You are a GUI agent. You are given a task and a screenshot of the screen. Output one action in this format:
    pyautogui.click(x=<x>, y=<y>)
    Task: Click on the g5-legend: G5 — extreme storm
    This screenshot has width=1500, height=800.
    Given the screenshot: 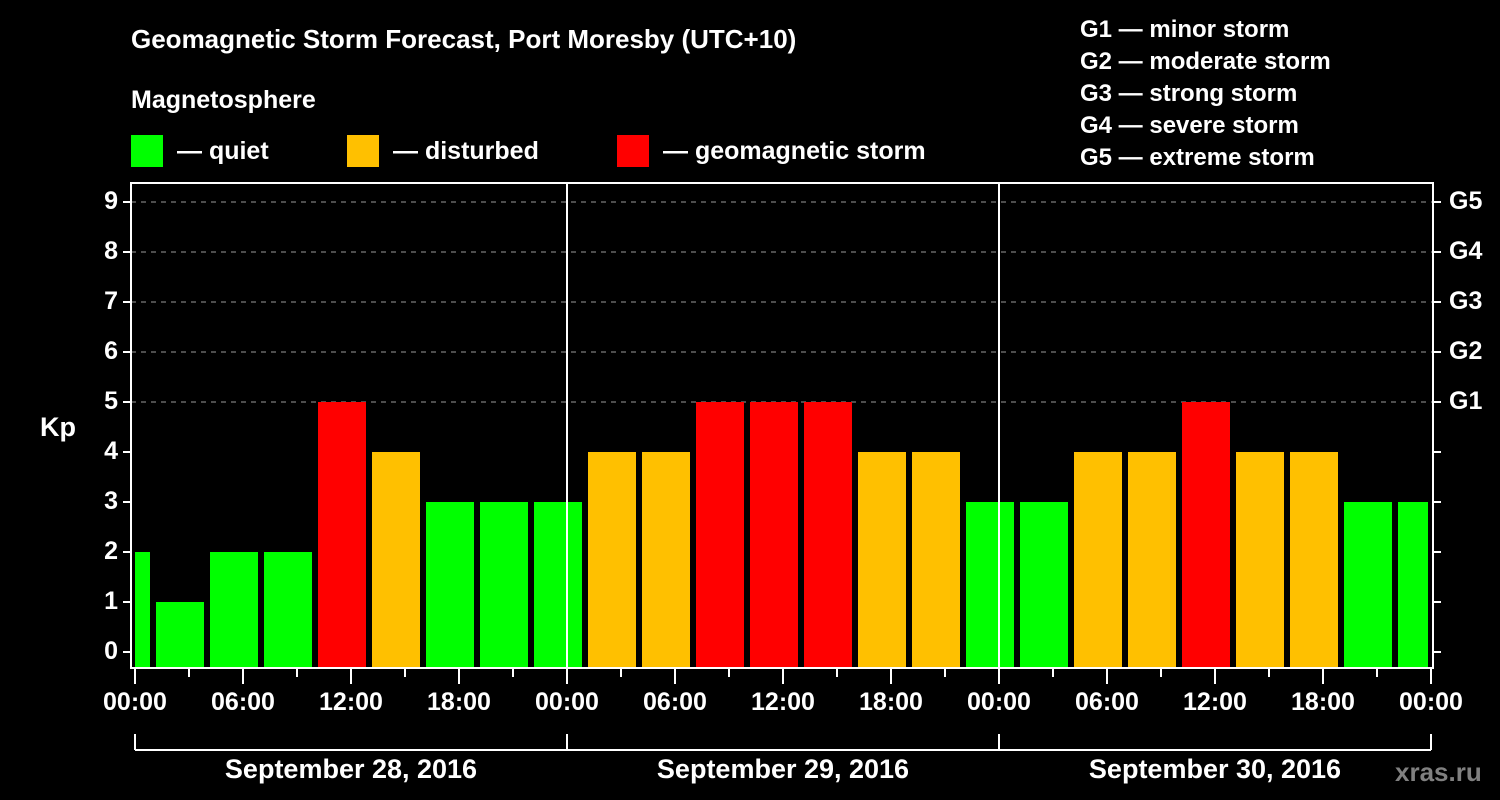 What is the action you would take?
    pyautogui.click(x=1197, y=157)
    